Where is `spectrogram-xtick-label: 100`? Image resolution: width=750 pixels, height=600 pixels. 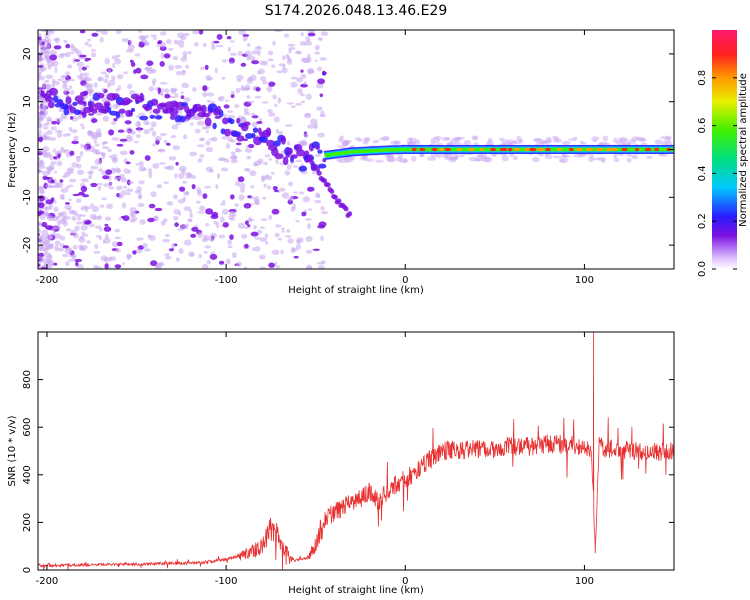
spectrogram-xtick-label: 100 is located at coordinates (584, 280).